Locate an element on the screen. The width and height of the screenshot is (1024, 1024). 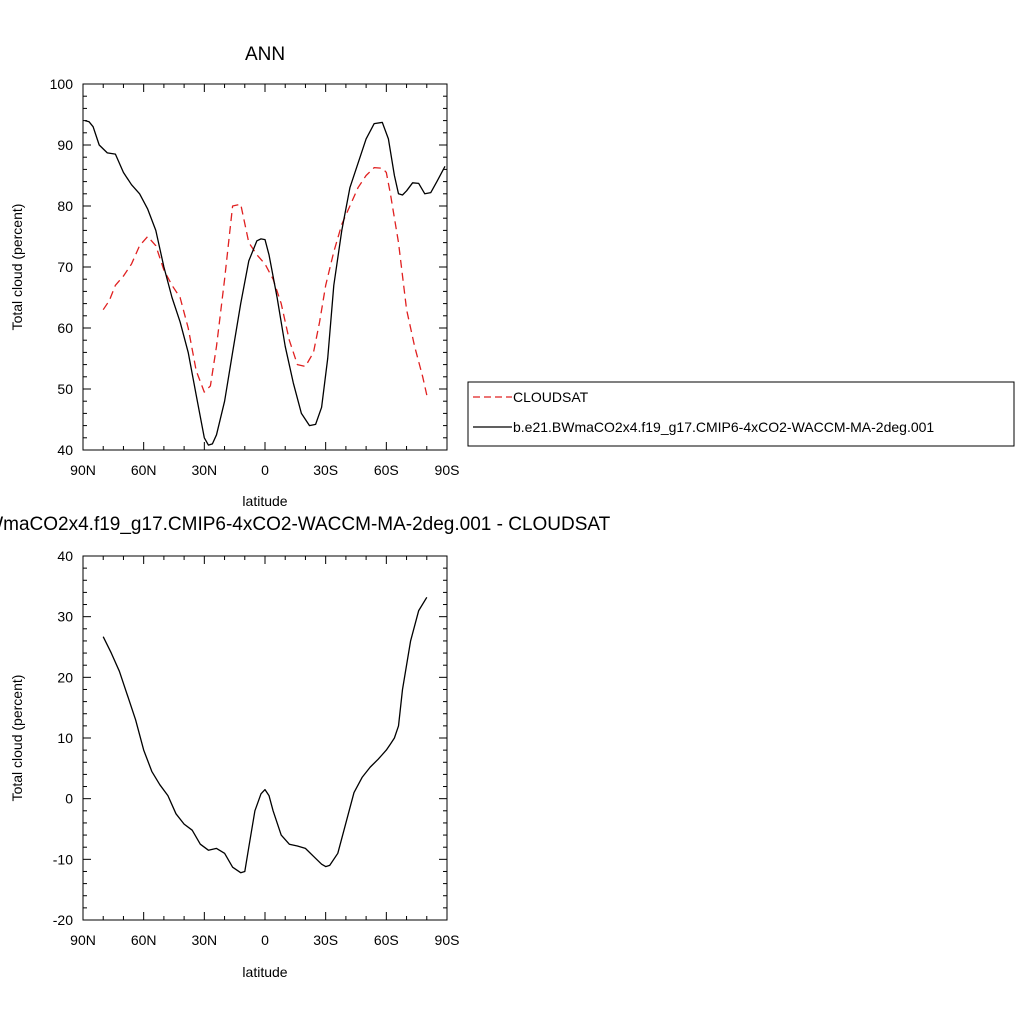
y-tick-label-top: 40 is located at coordinates (65, 450).